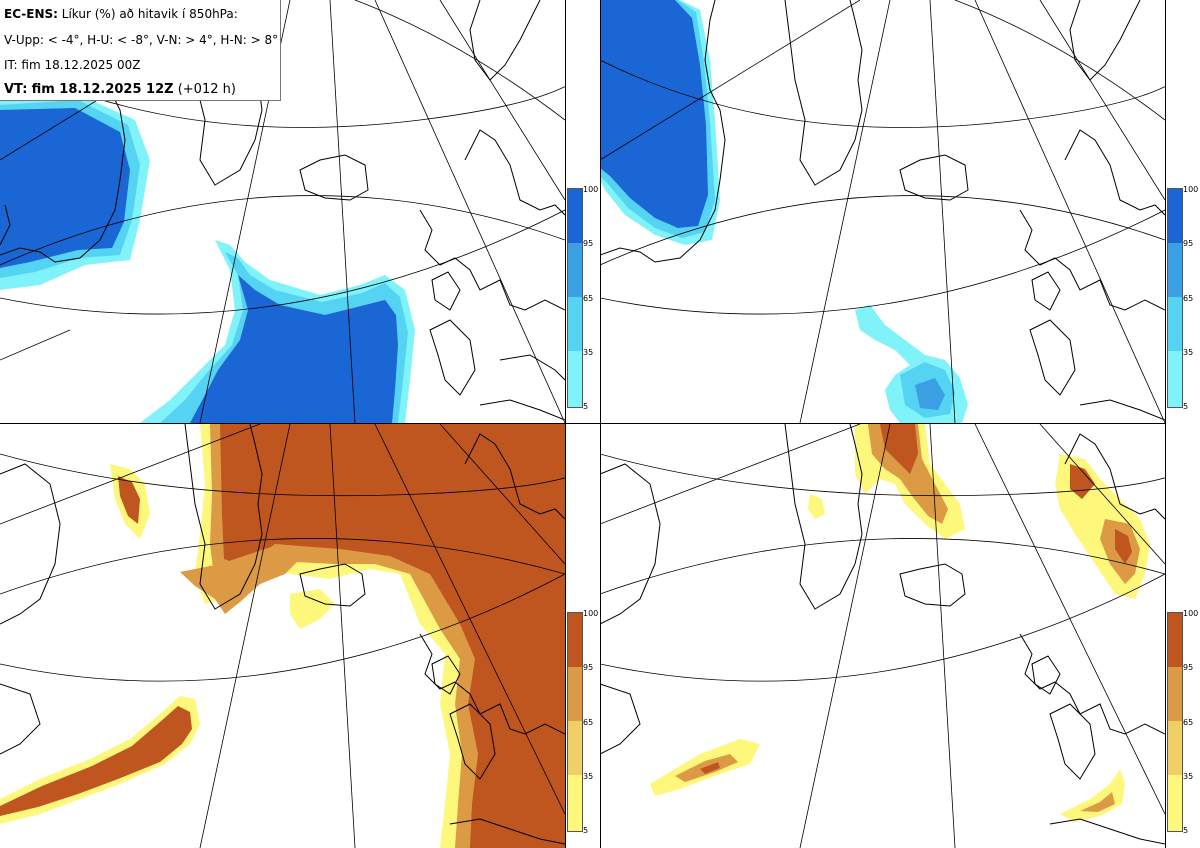 Image resolution: width=1200 pixels, height=848 pixels. Describe the element at coordinates (16, 89) in the screenshot. I see `valid-time-prefix: VT:` at that location.